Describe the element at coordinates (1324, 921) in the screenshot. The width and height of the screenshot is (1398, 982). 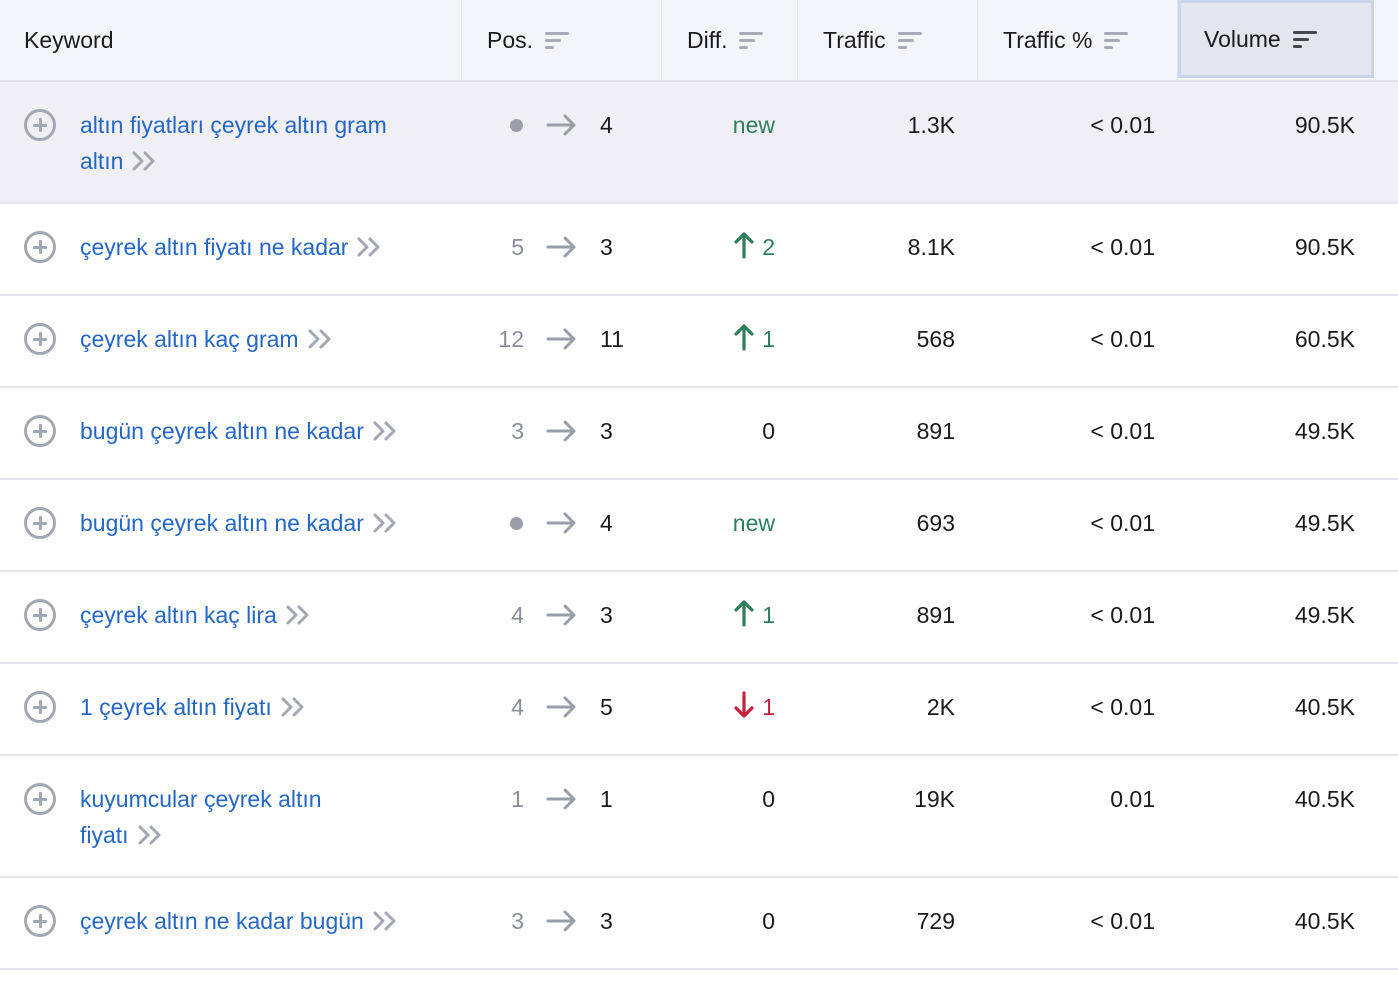
I see `volume-value: 40.5K` at that location.